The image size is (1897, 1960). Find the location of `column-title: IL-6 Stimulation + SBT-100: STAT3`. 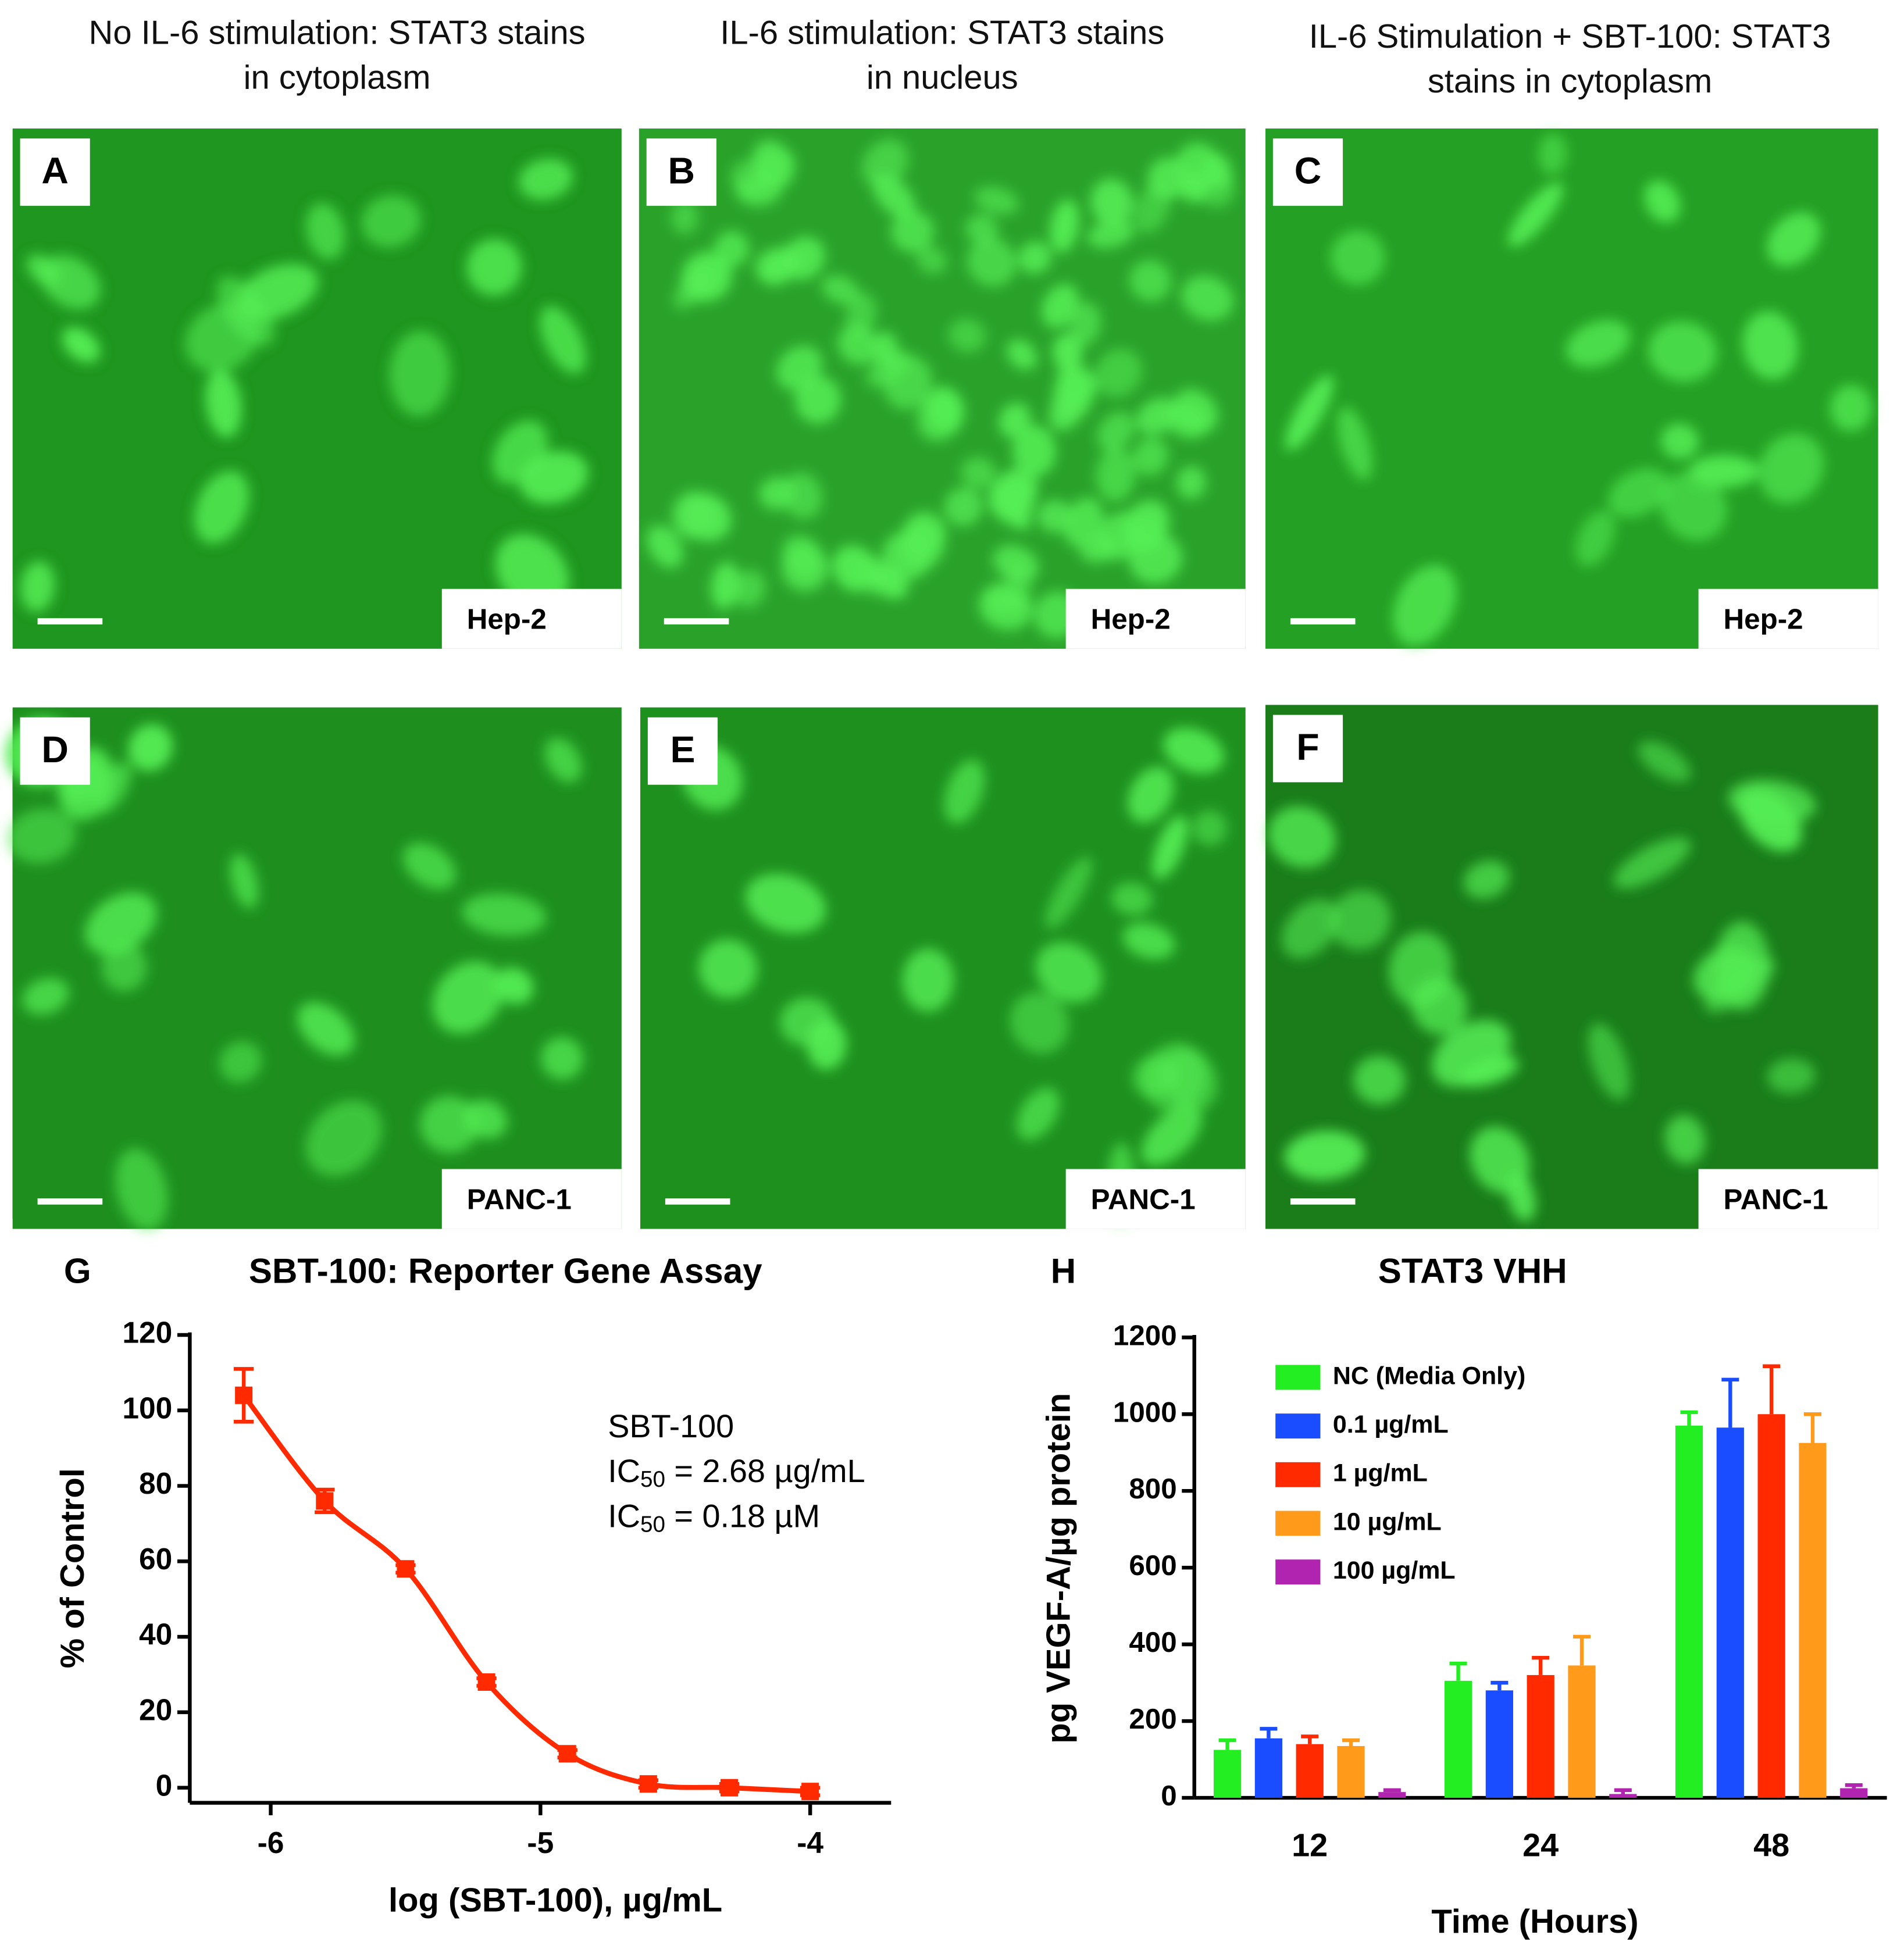

column-title: IL-6 Stimulation + SBT-100: STAT3 is located at coordinates (1570, 36).